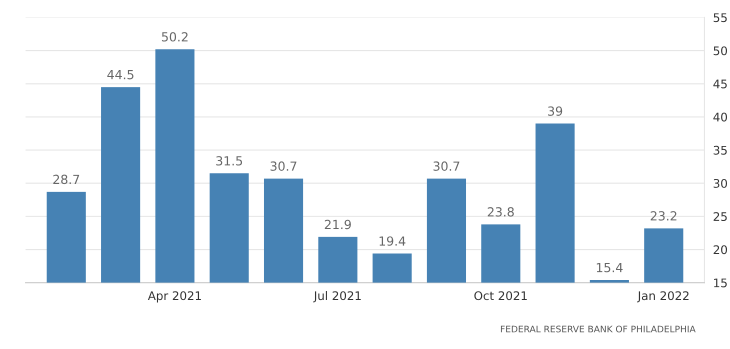 The height and width of the screenshot is (349, 730). What do you see at coordinates (720, 150) in the screenshot?
I see `y-tick-label: 35` at bounding box center [720, 150].